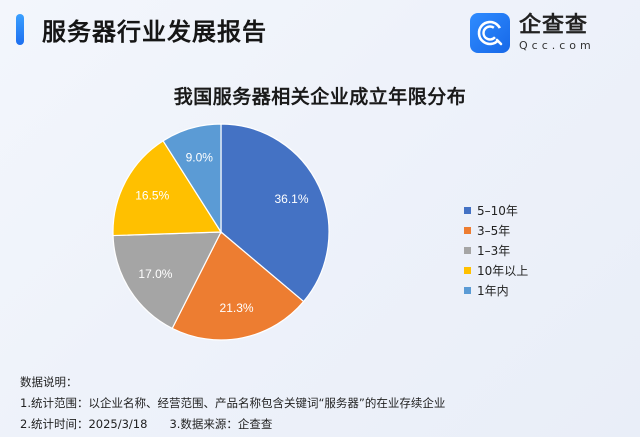  I want to click on notes-heading: 数据说明：, so click(49, 382).